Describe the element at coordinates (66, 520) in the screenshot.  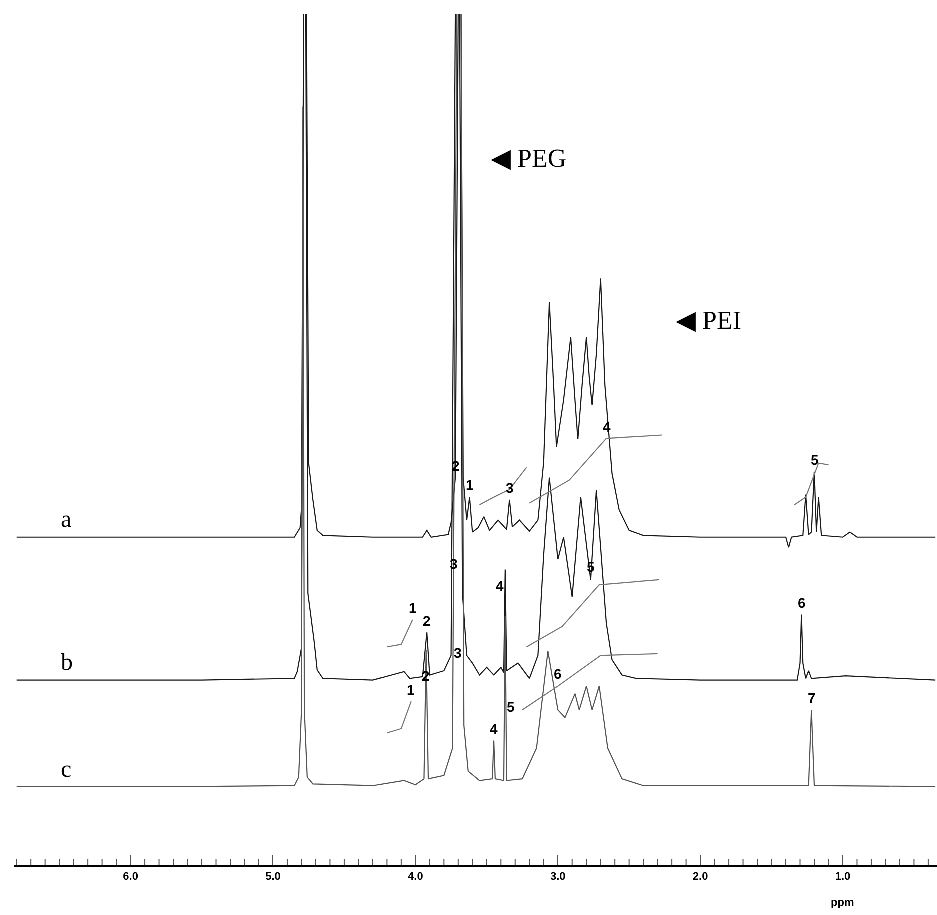
I see `series-label: a` at that location.